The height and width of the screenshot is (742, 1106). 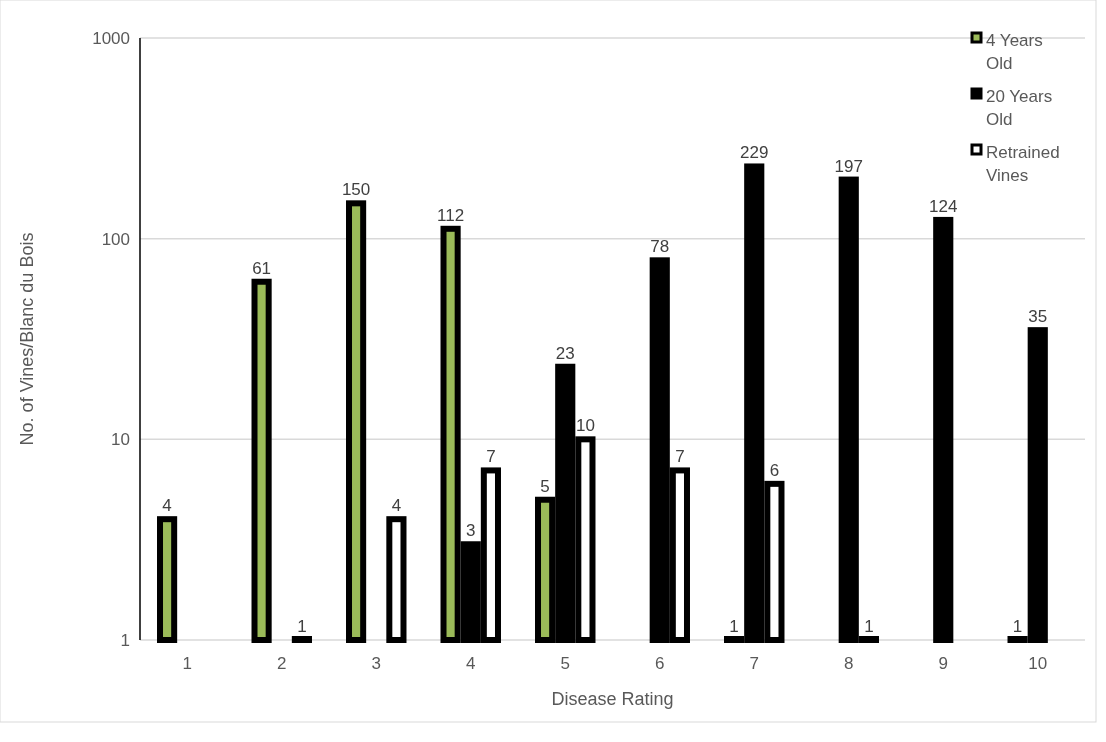 I want to click on data-label: 61, so click(x=262, y=268).